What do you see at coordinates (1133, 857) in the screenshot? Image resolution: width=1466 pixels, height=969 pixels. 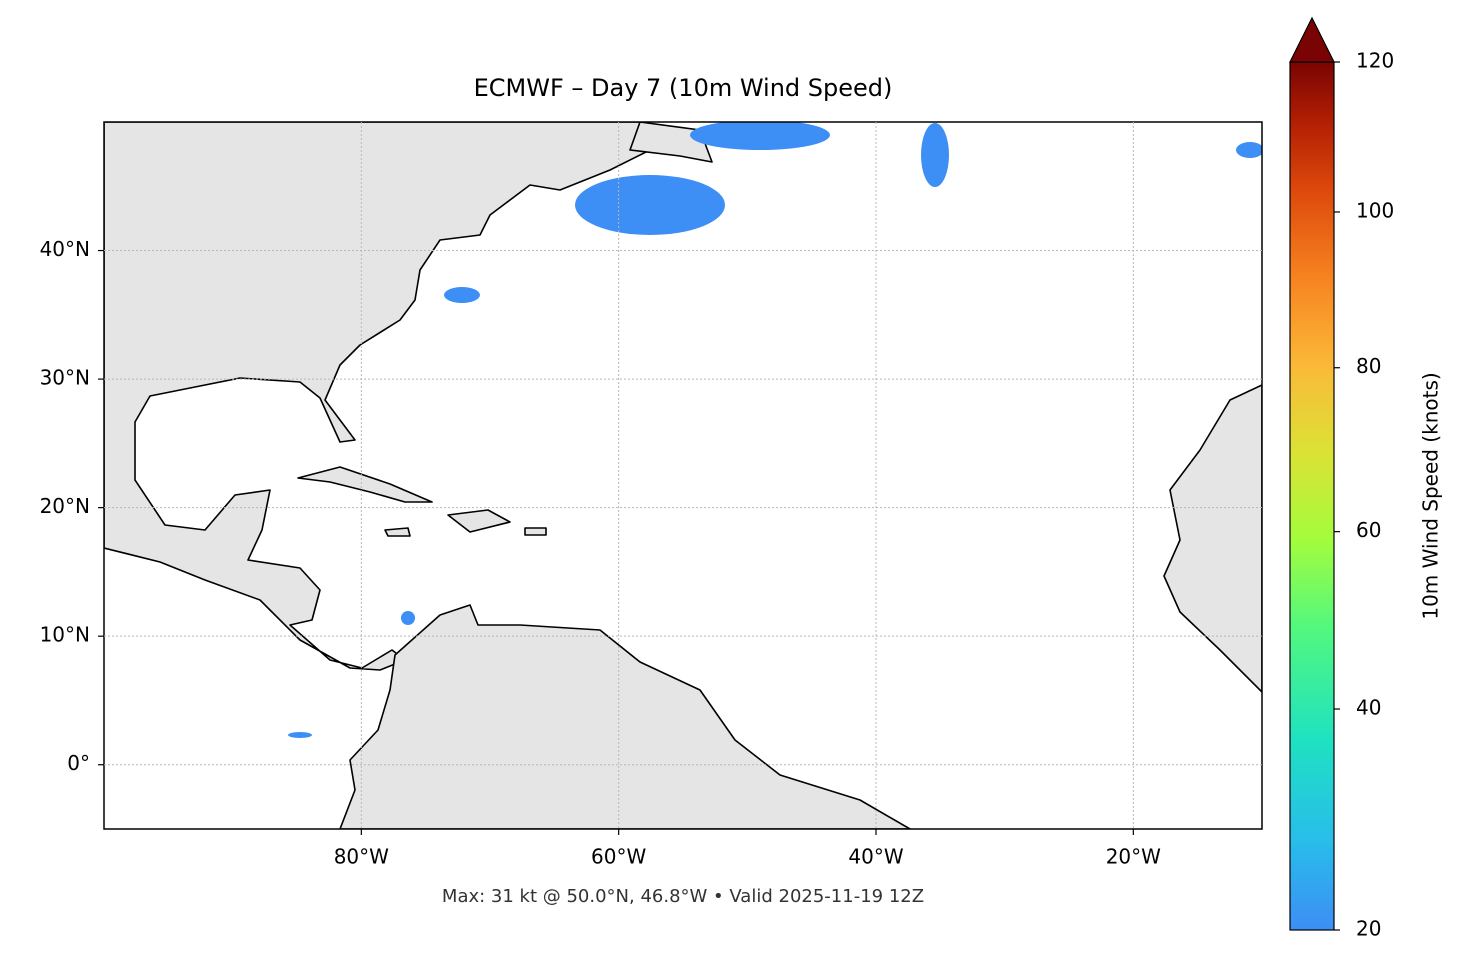 I see `x-tick-label: 20°W` at bounding box center [1133, 857].